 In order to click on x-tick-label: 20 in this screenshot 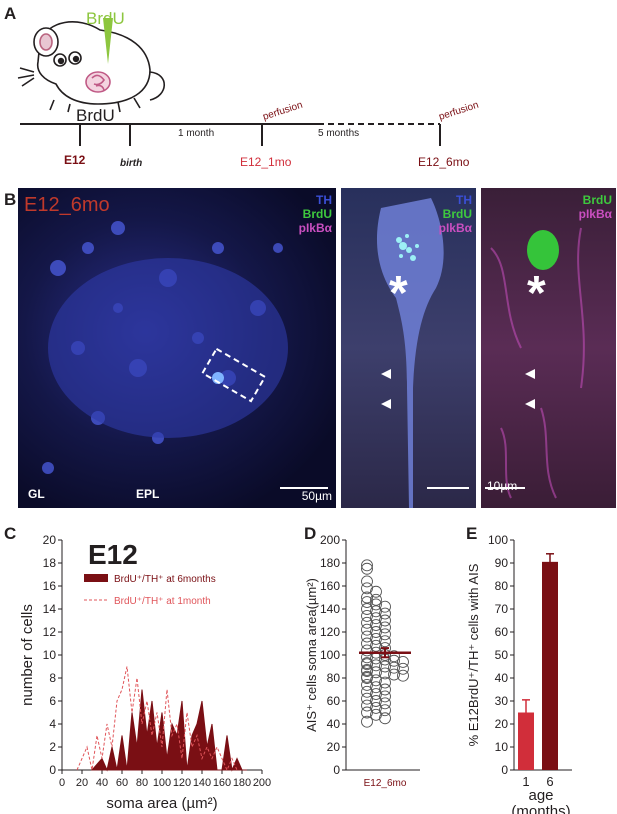, I will do `click(82, 783)`.